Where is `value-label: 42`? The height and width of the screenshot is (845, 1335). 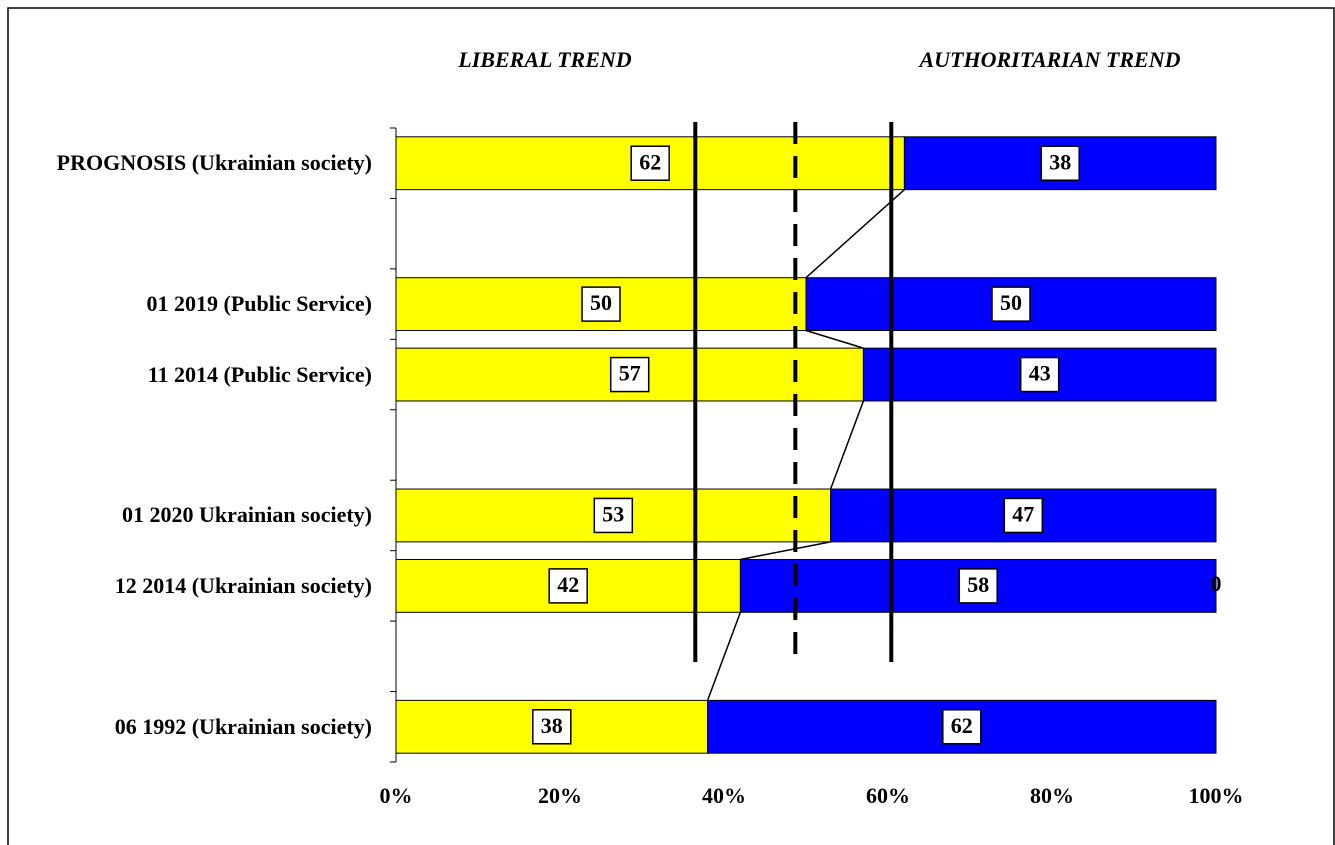 value-label: 42 is located at coordinates (568, 584).